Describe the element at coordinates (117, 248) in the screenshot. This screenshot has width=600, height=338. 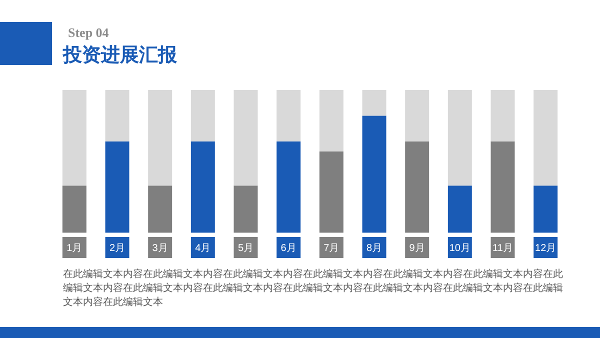
I see `x-tick-label: 2月` at that location.